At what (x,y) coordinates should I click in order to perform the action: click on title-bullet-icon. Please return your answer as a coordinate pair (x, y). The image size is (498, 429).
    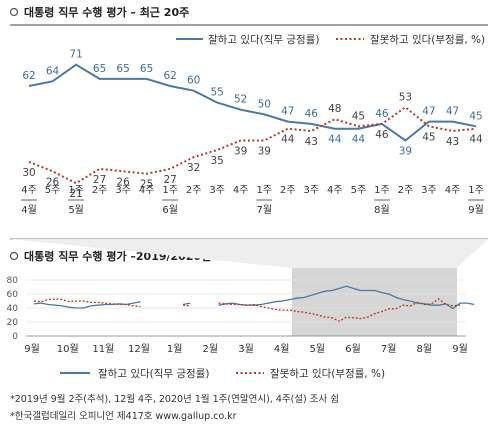
    Looking at the image, I should click on (14, 12).